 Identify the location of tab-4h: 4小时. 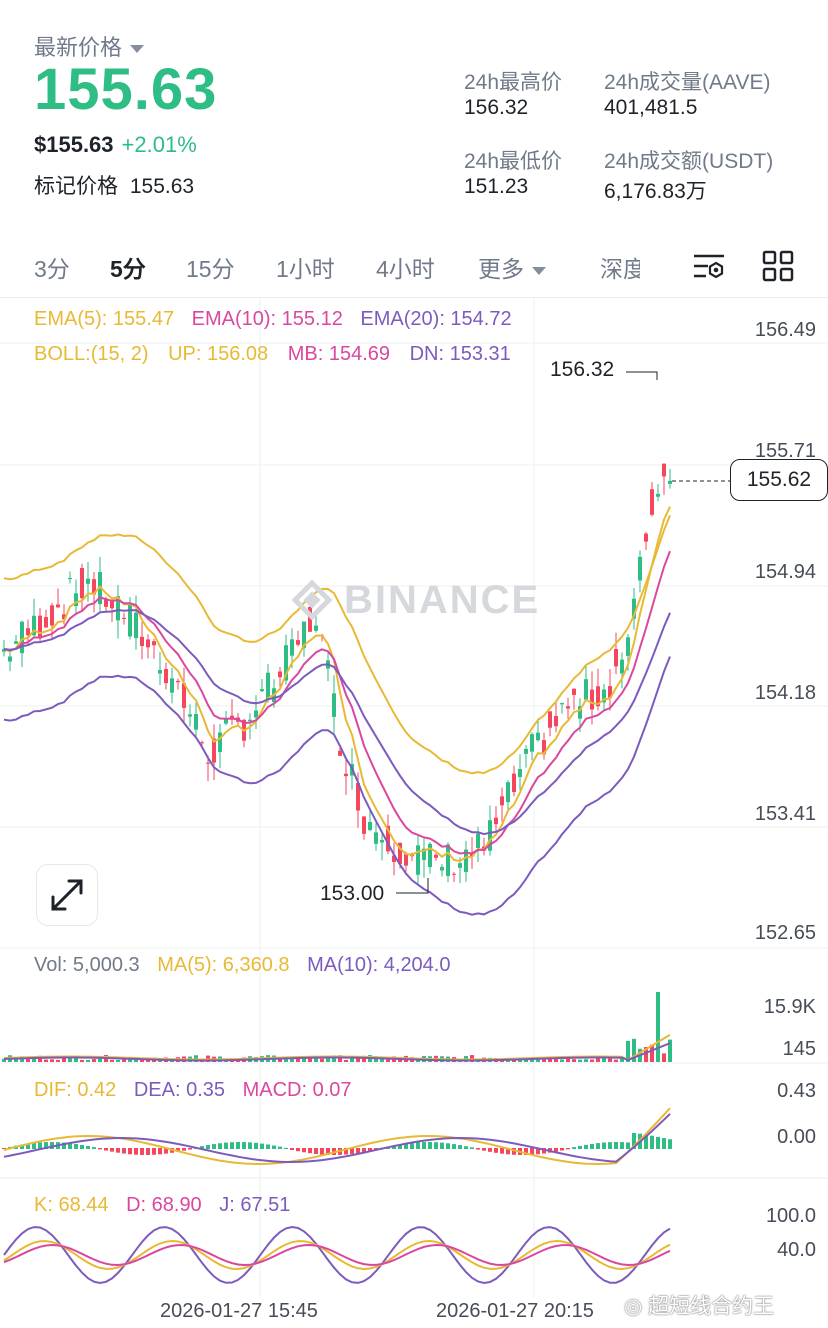
(405, 269).